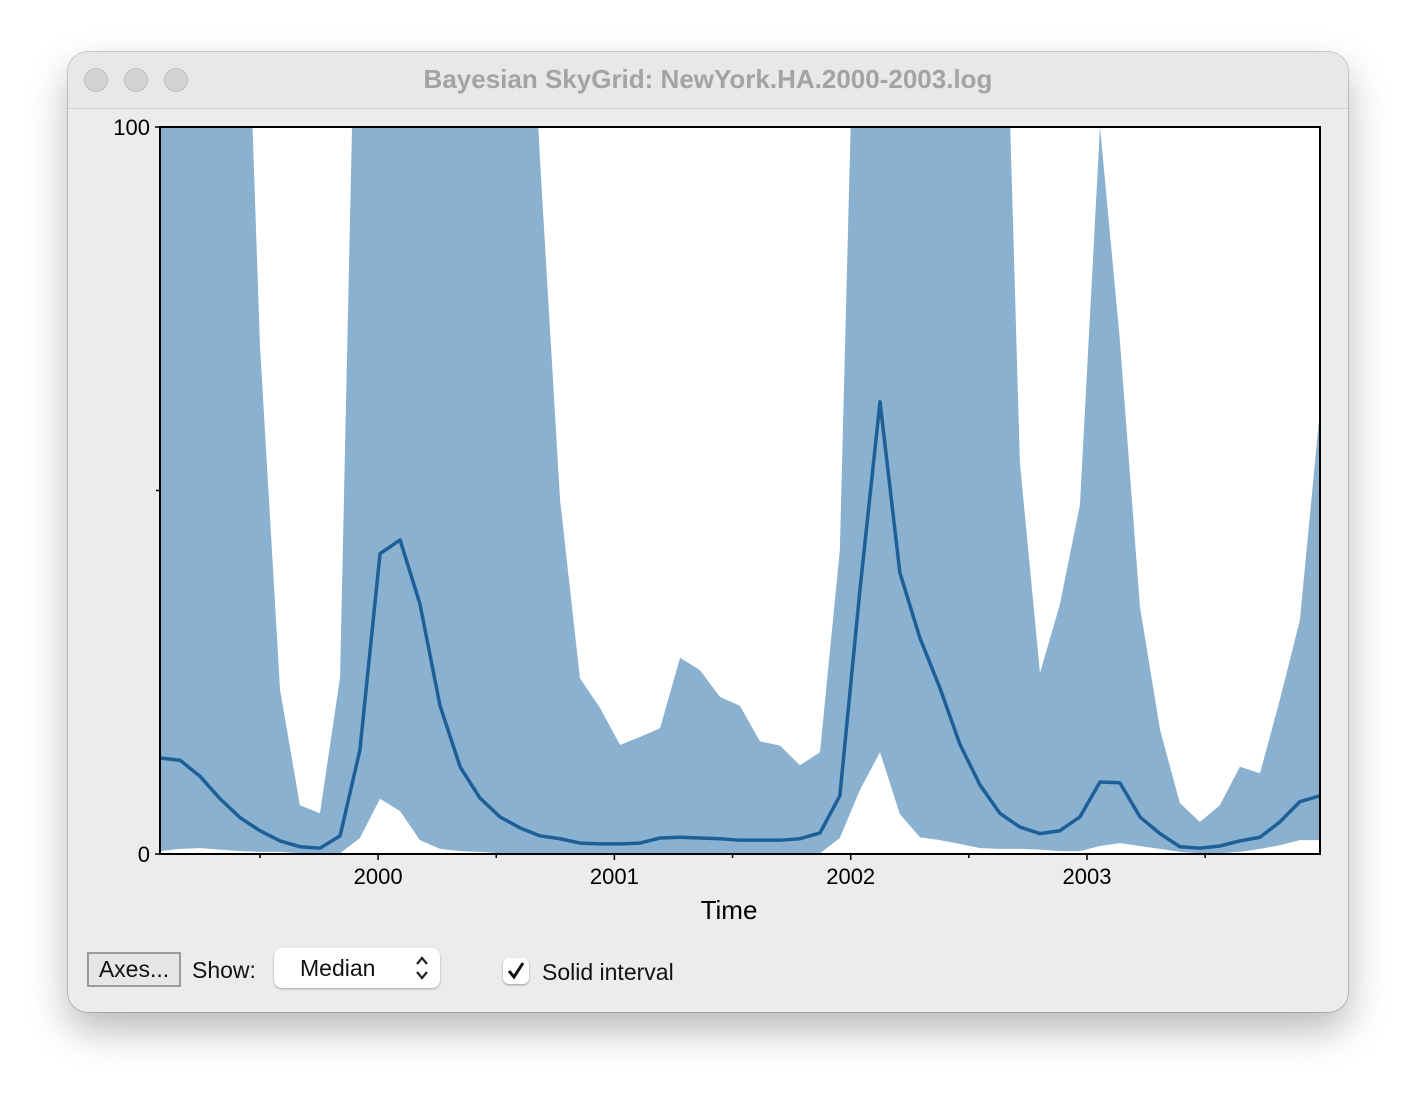  Describe the element at coordinates (144, 854) in the screenshot. I see `y-tick-label: 0` at that location.